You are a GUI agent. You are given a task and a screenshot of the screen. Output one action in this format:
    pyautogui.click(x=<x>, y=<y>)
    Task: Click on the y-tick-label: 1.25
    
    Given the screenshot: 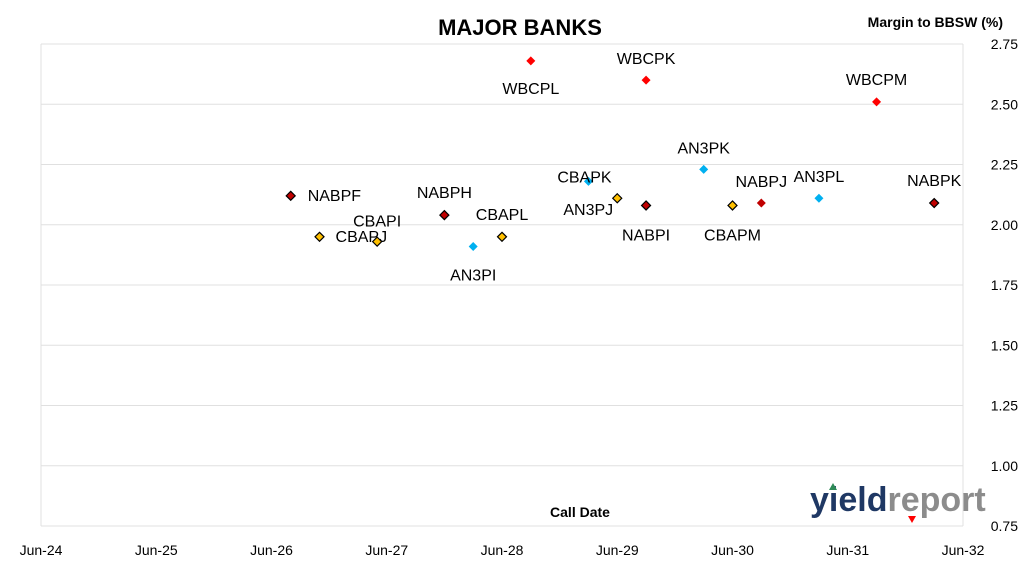 What is the action you would take?
    pyautogui.click(x=1004, y=406)
    